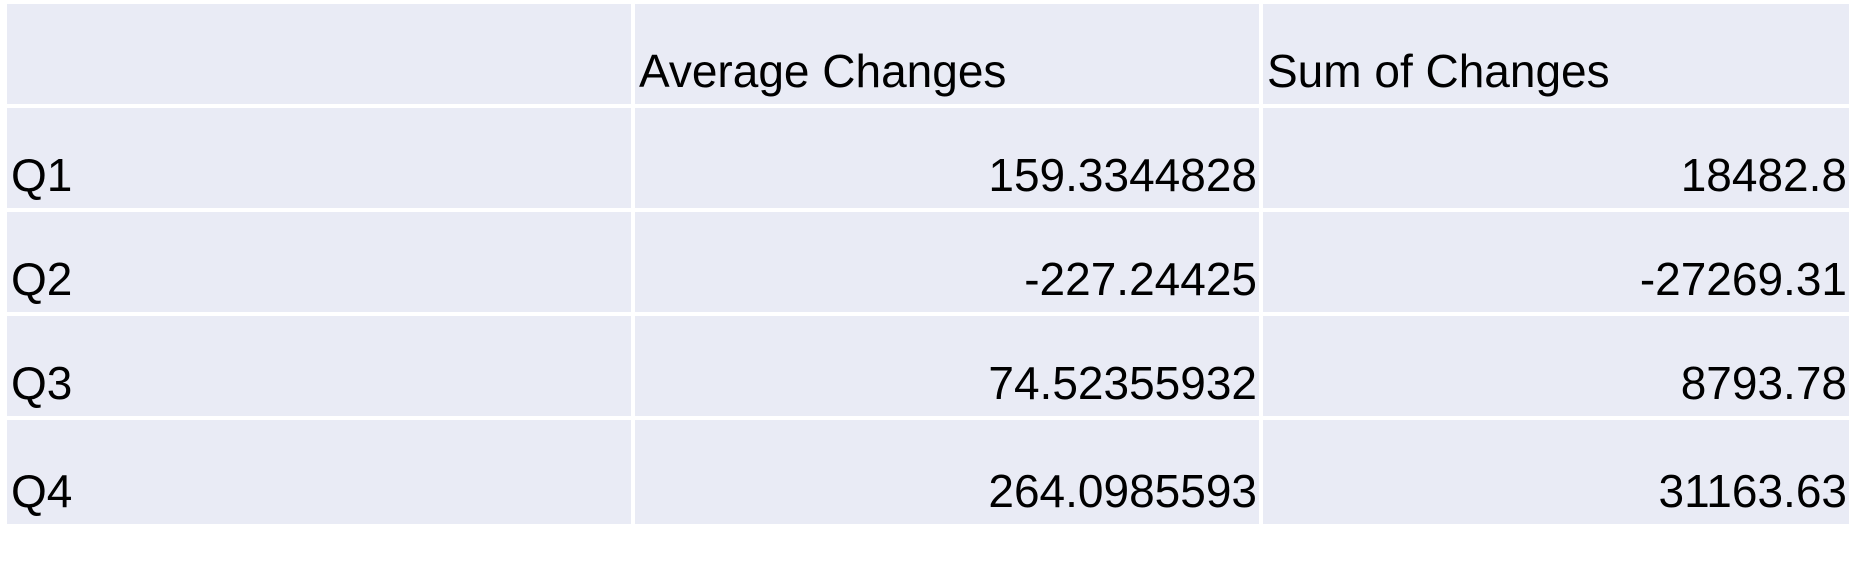 This screenshot has width=1856, height=563. I want to click on header-average-changes: Average Changes, so click(949, 56).